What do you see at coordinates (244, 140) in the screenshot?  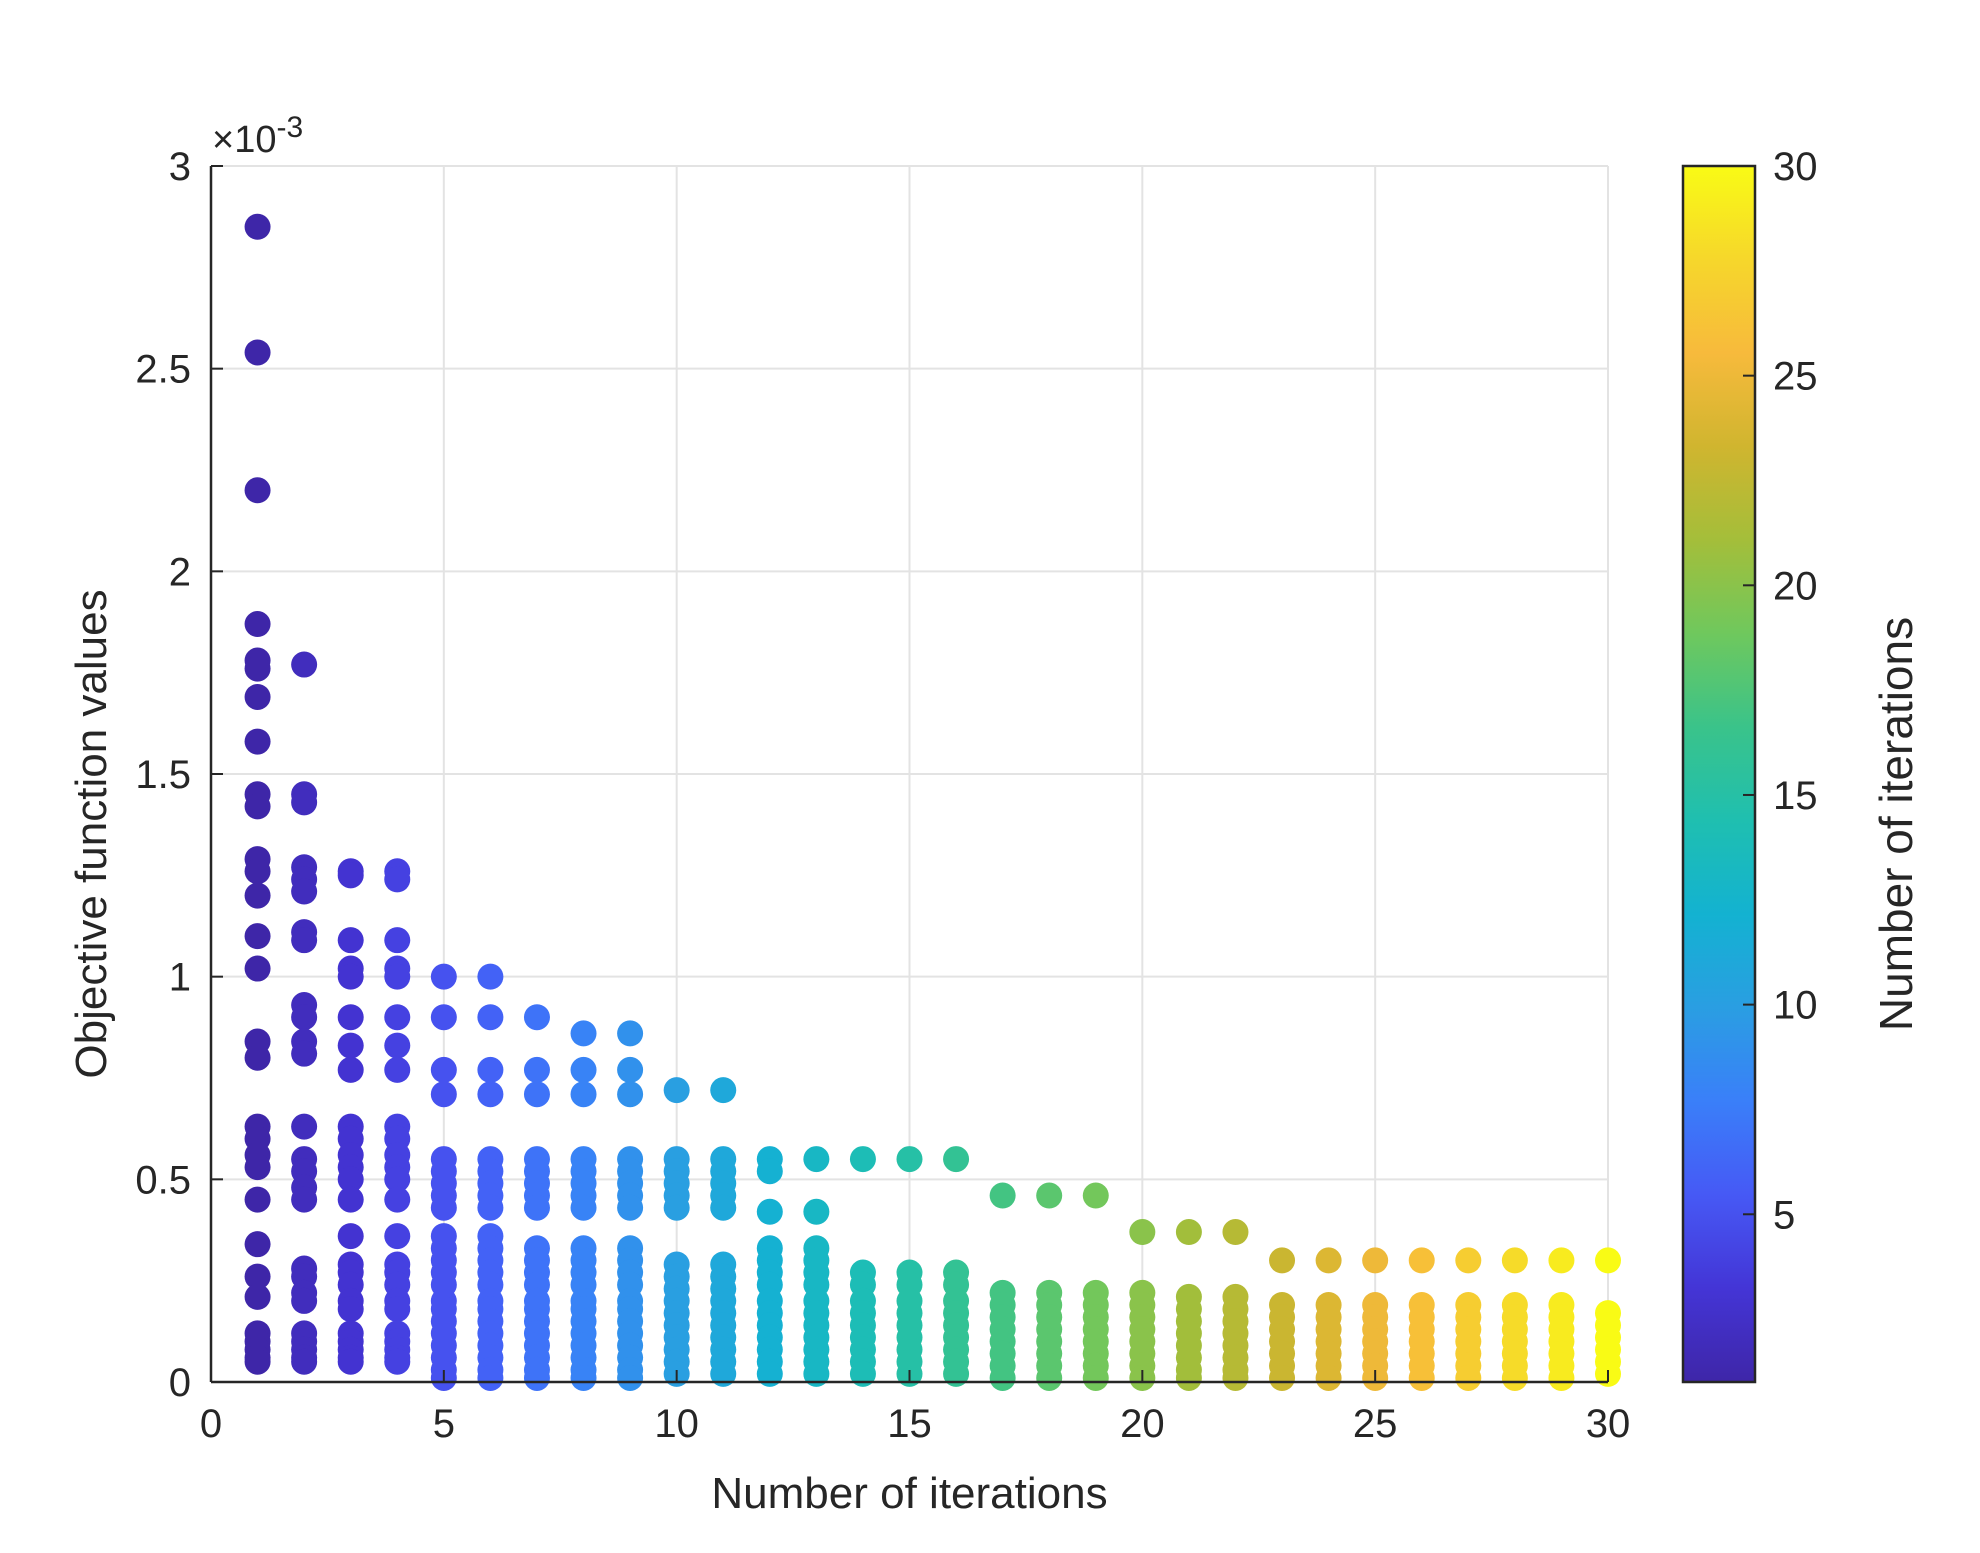 I see `y-axis-exponent-base: ×10` at bounding box center [244, 140].